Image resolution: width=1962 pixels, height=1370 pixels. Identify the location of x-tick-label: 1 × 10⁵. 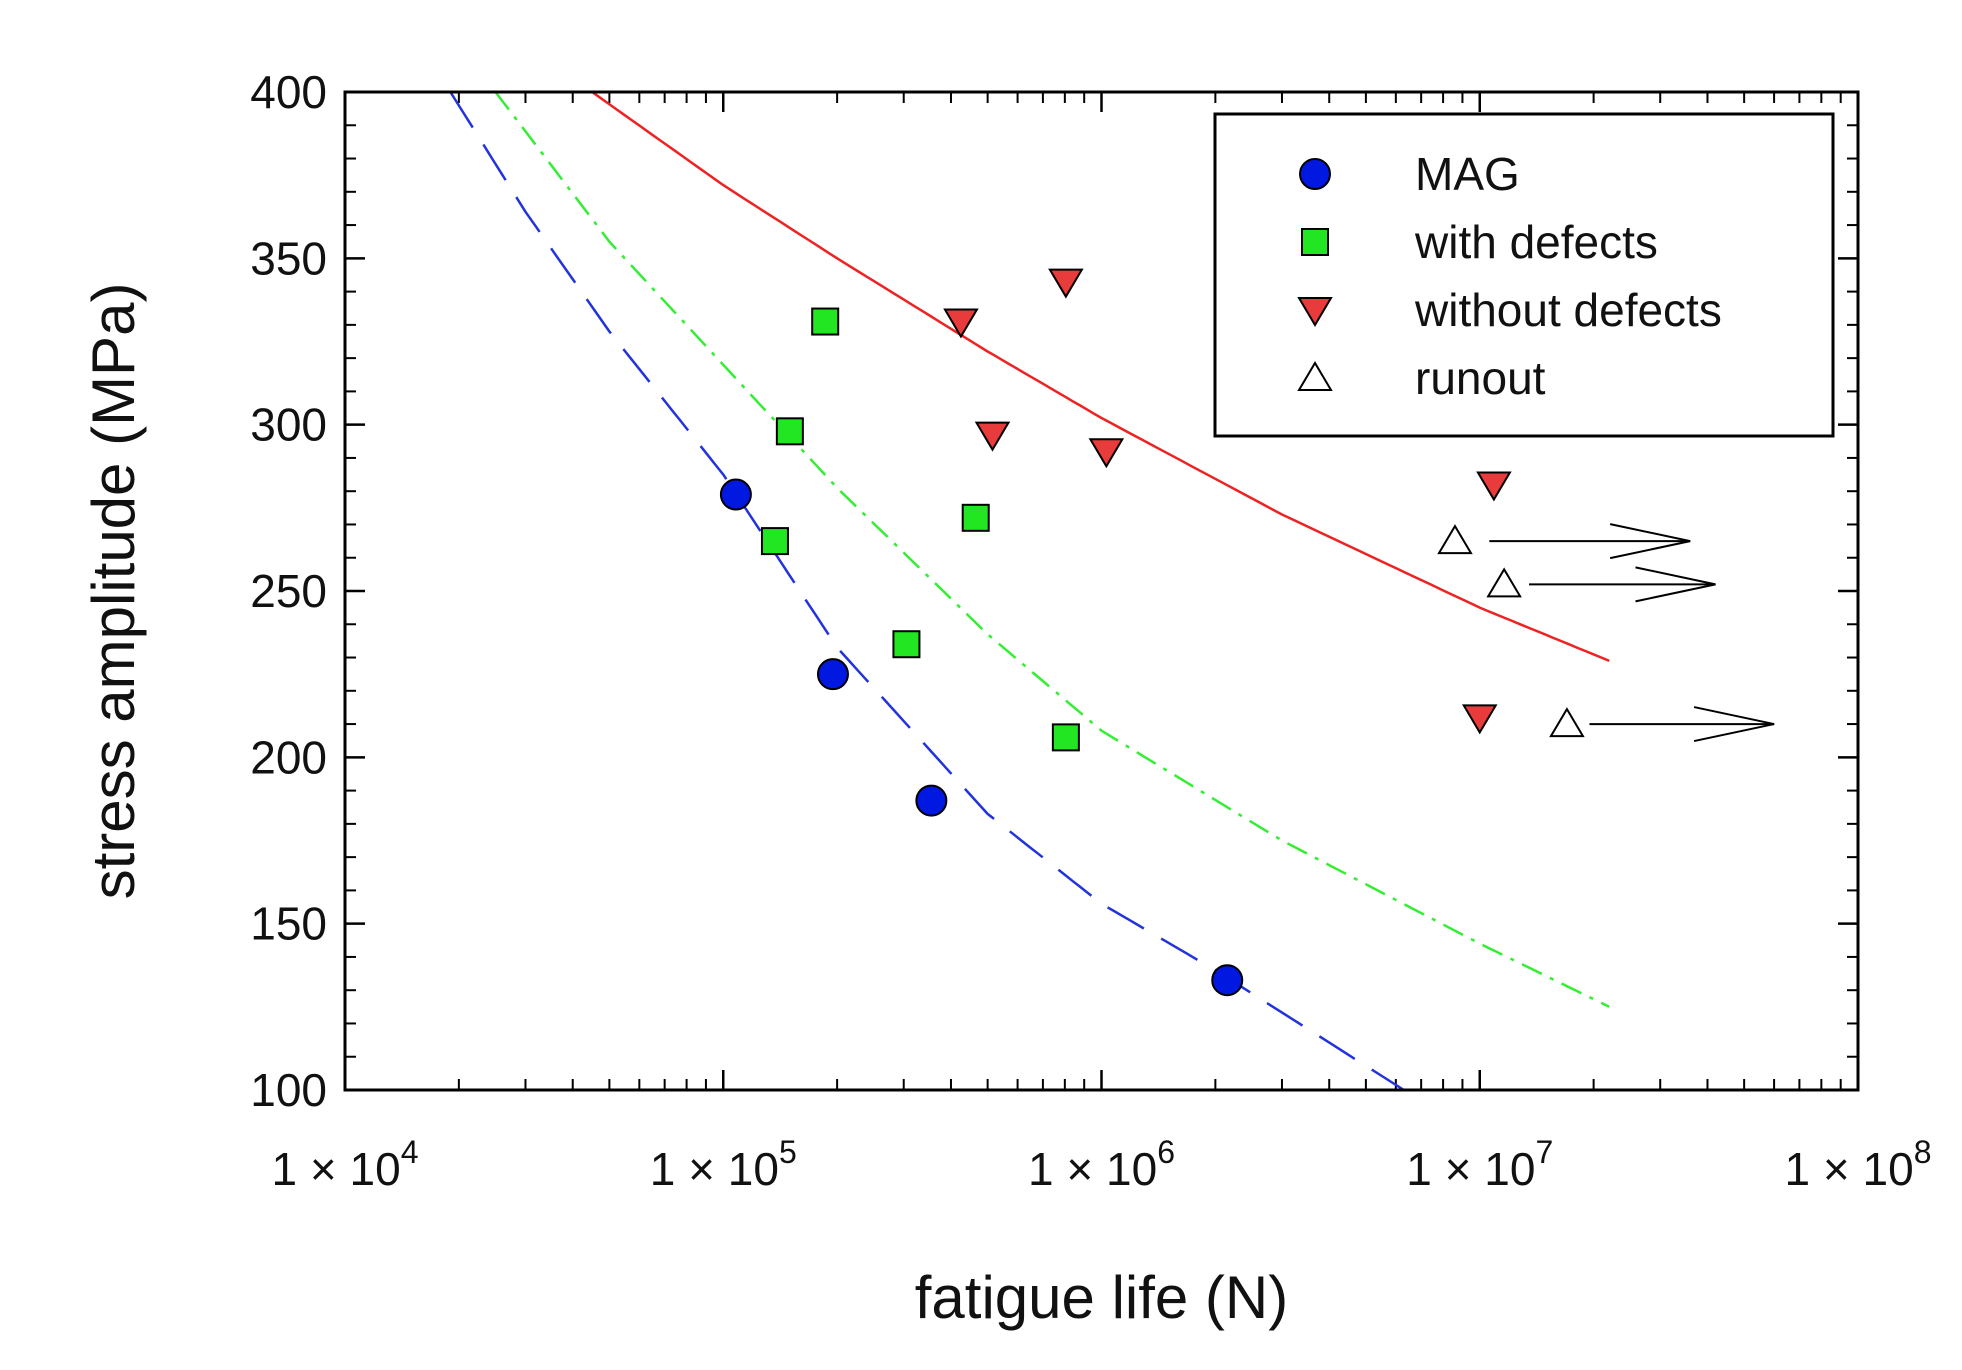
(723, 1164).